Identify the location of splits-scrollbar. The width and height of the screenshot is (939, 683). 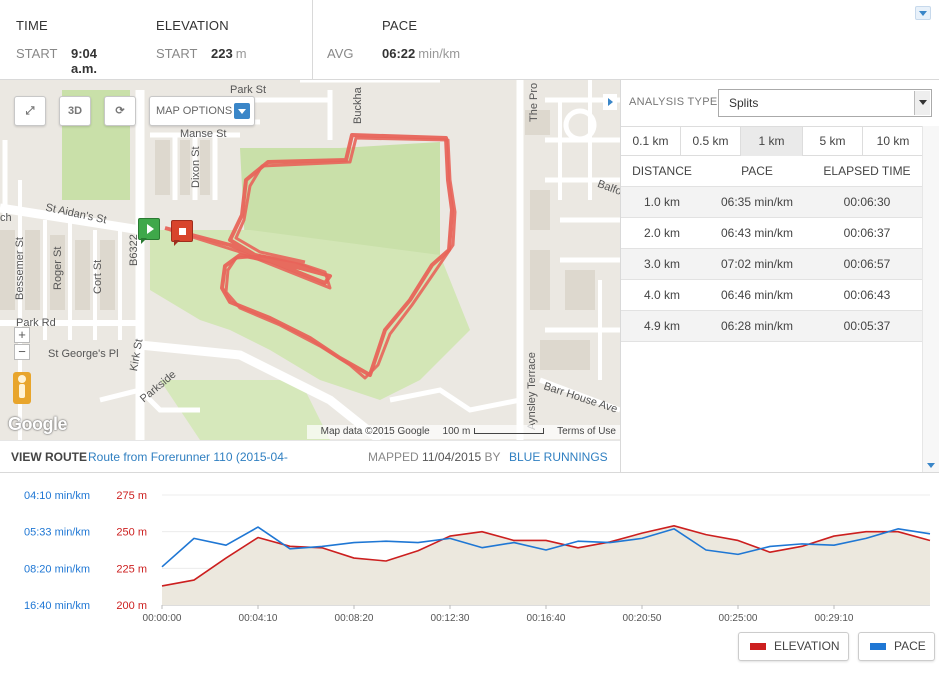
(930, 299).